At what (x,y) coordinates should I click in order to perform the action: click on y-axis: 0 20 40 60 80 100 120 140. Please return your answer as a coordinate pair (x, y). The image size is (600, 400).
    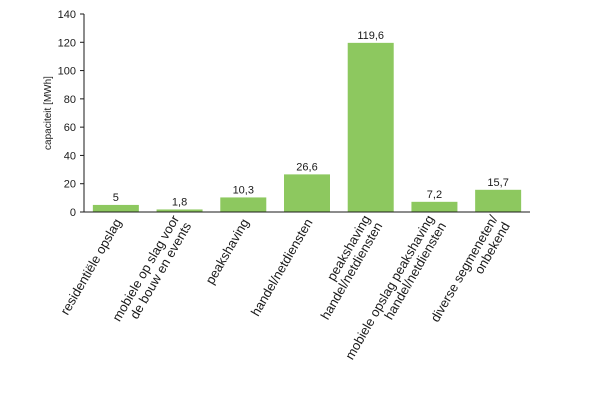
    Looking at the image, I should click on (71, 114).